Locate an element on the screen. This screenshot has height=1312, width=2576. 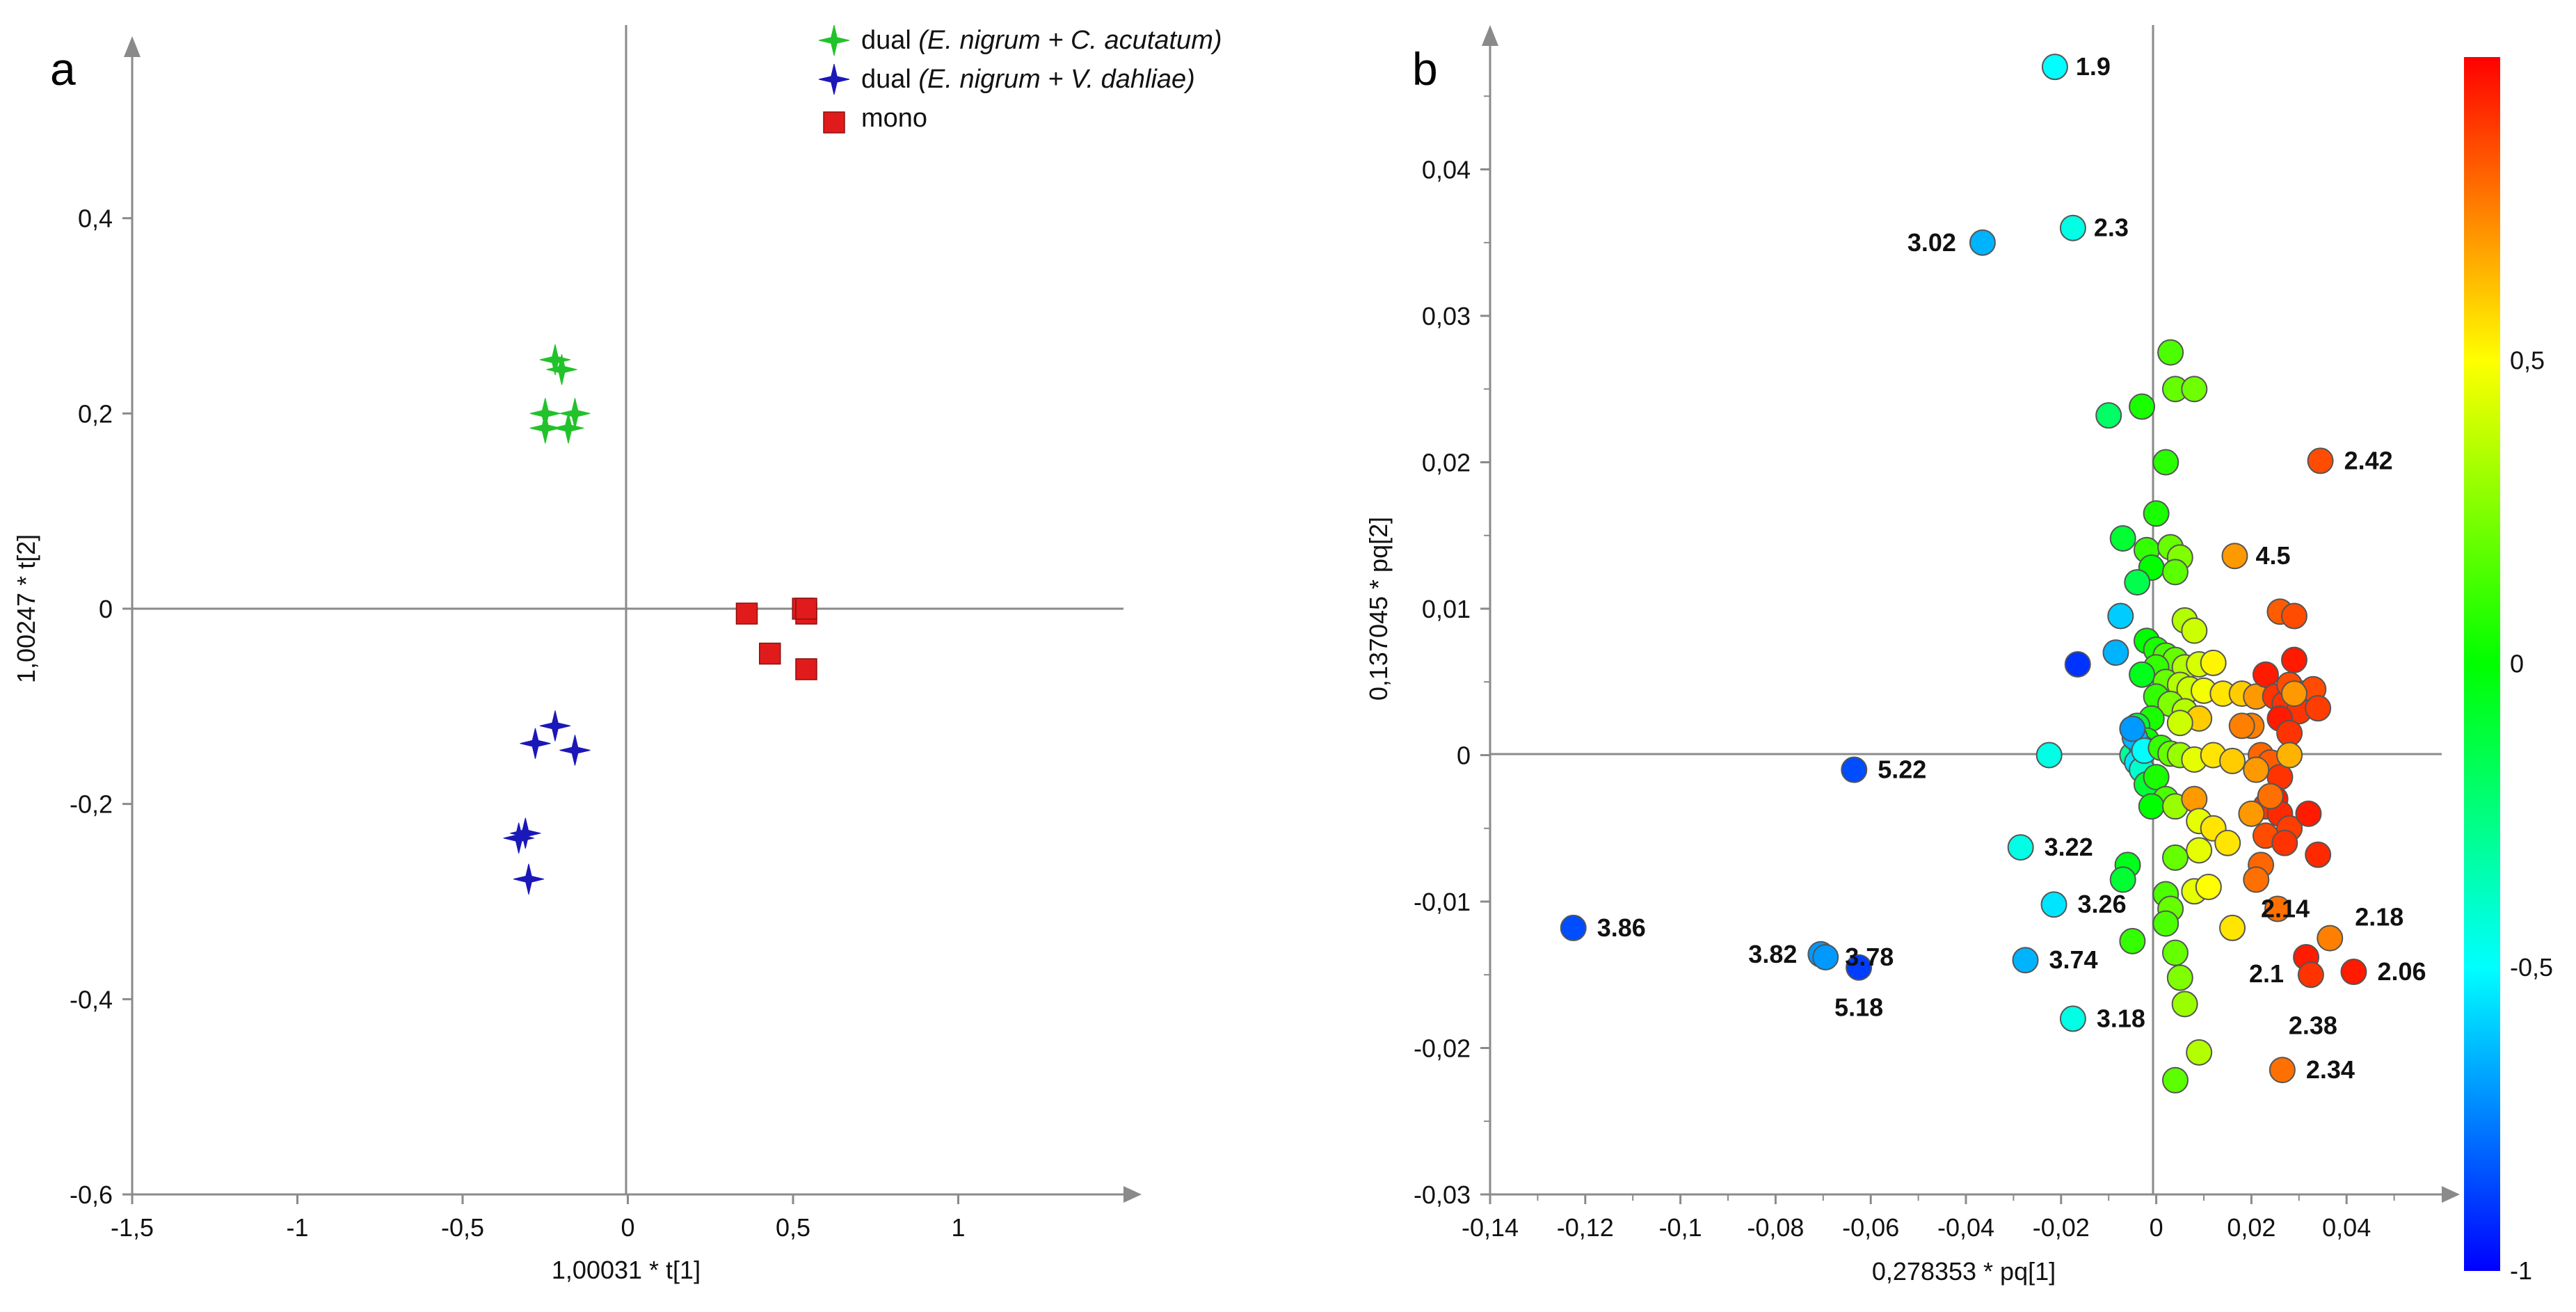
panel-letter-a: a is located at coordinates (63, 69).